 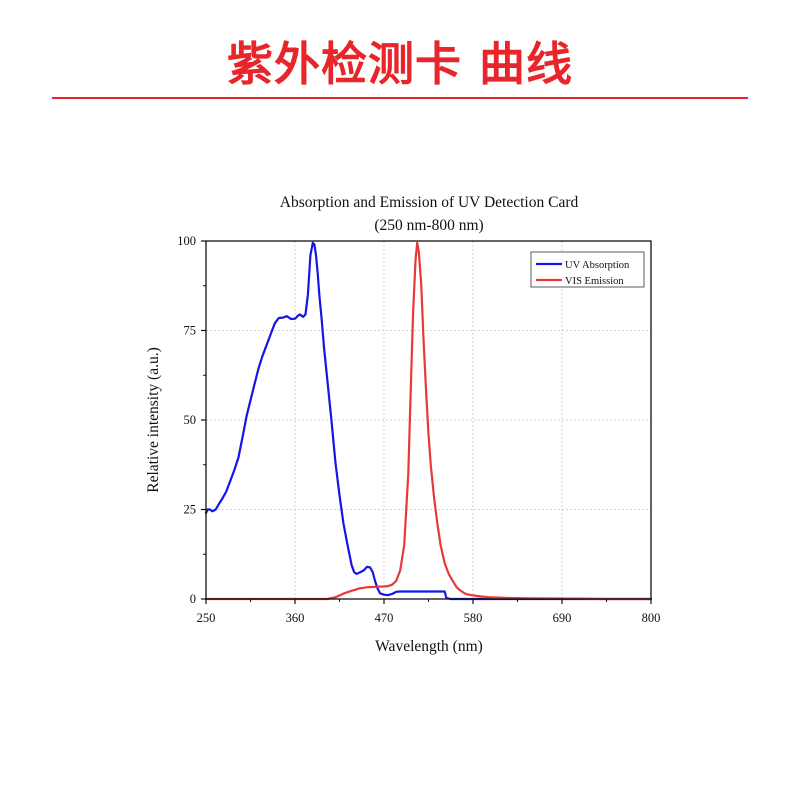 What do you see at coordinates (186, 241) in the screenshot?
I see `y-tick-label: 100` at bounding box center [186, 241].